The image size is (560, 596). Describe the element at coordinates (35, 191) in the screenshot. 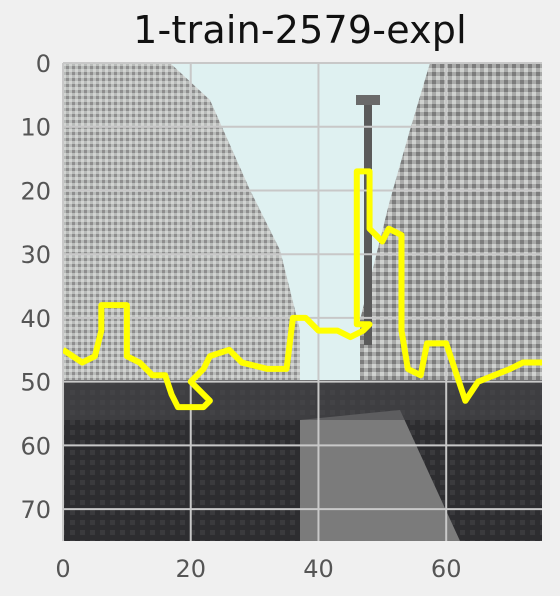

I see `y-tick-label: 20` at that location.